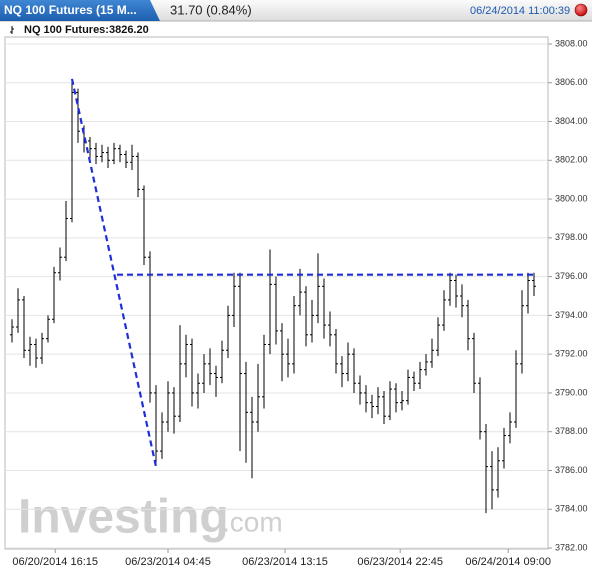 This screenshot has height=577, width=592. Describe the element at coordinates (168, 562) in the screenshot. I see `x-tick-label: 06/23/2014 04:45` at that location.